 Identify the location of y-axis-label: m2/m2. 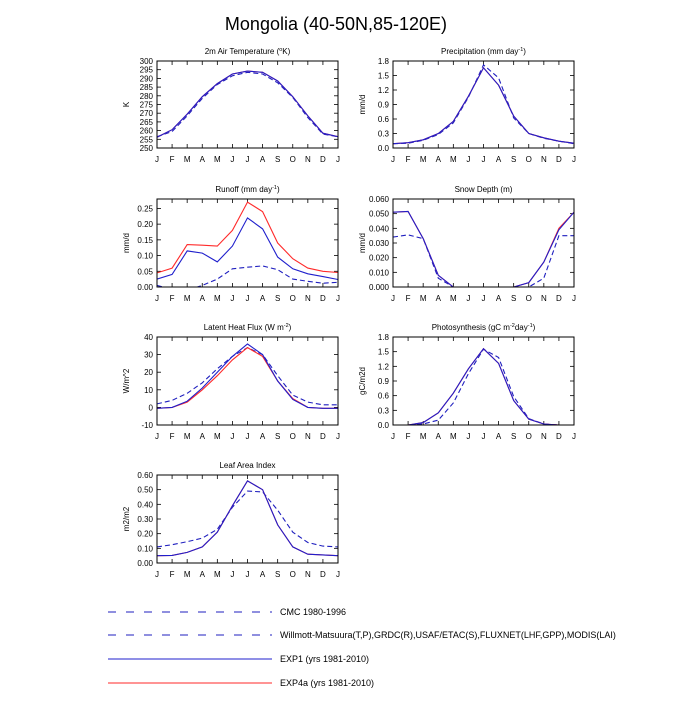
(126, 518).